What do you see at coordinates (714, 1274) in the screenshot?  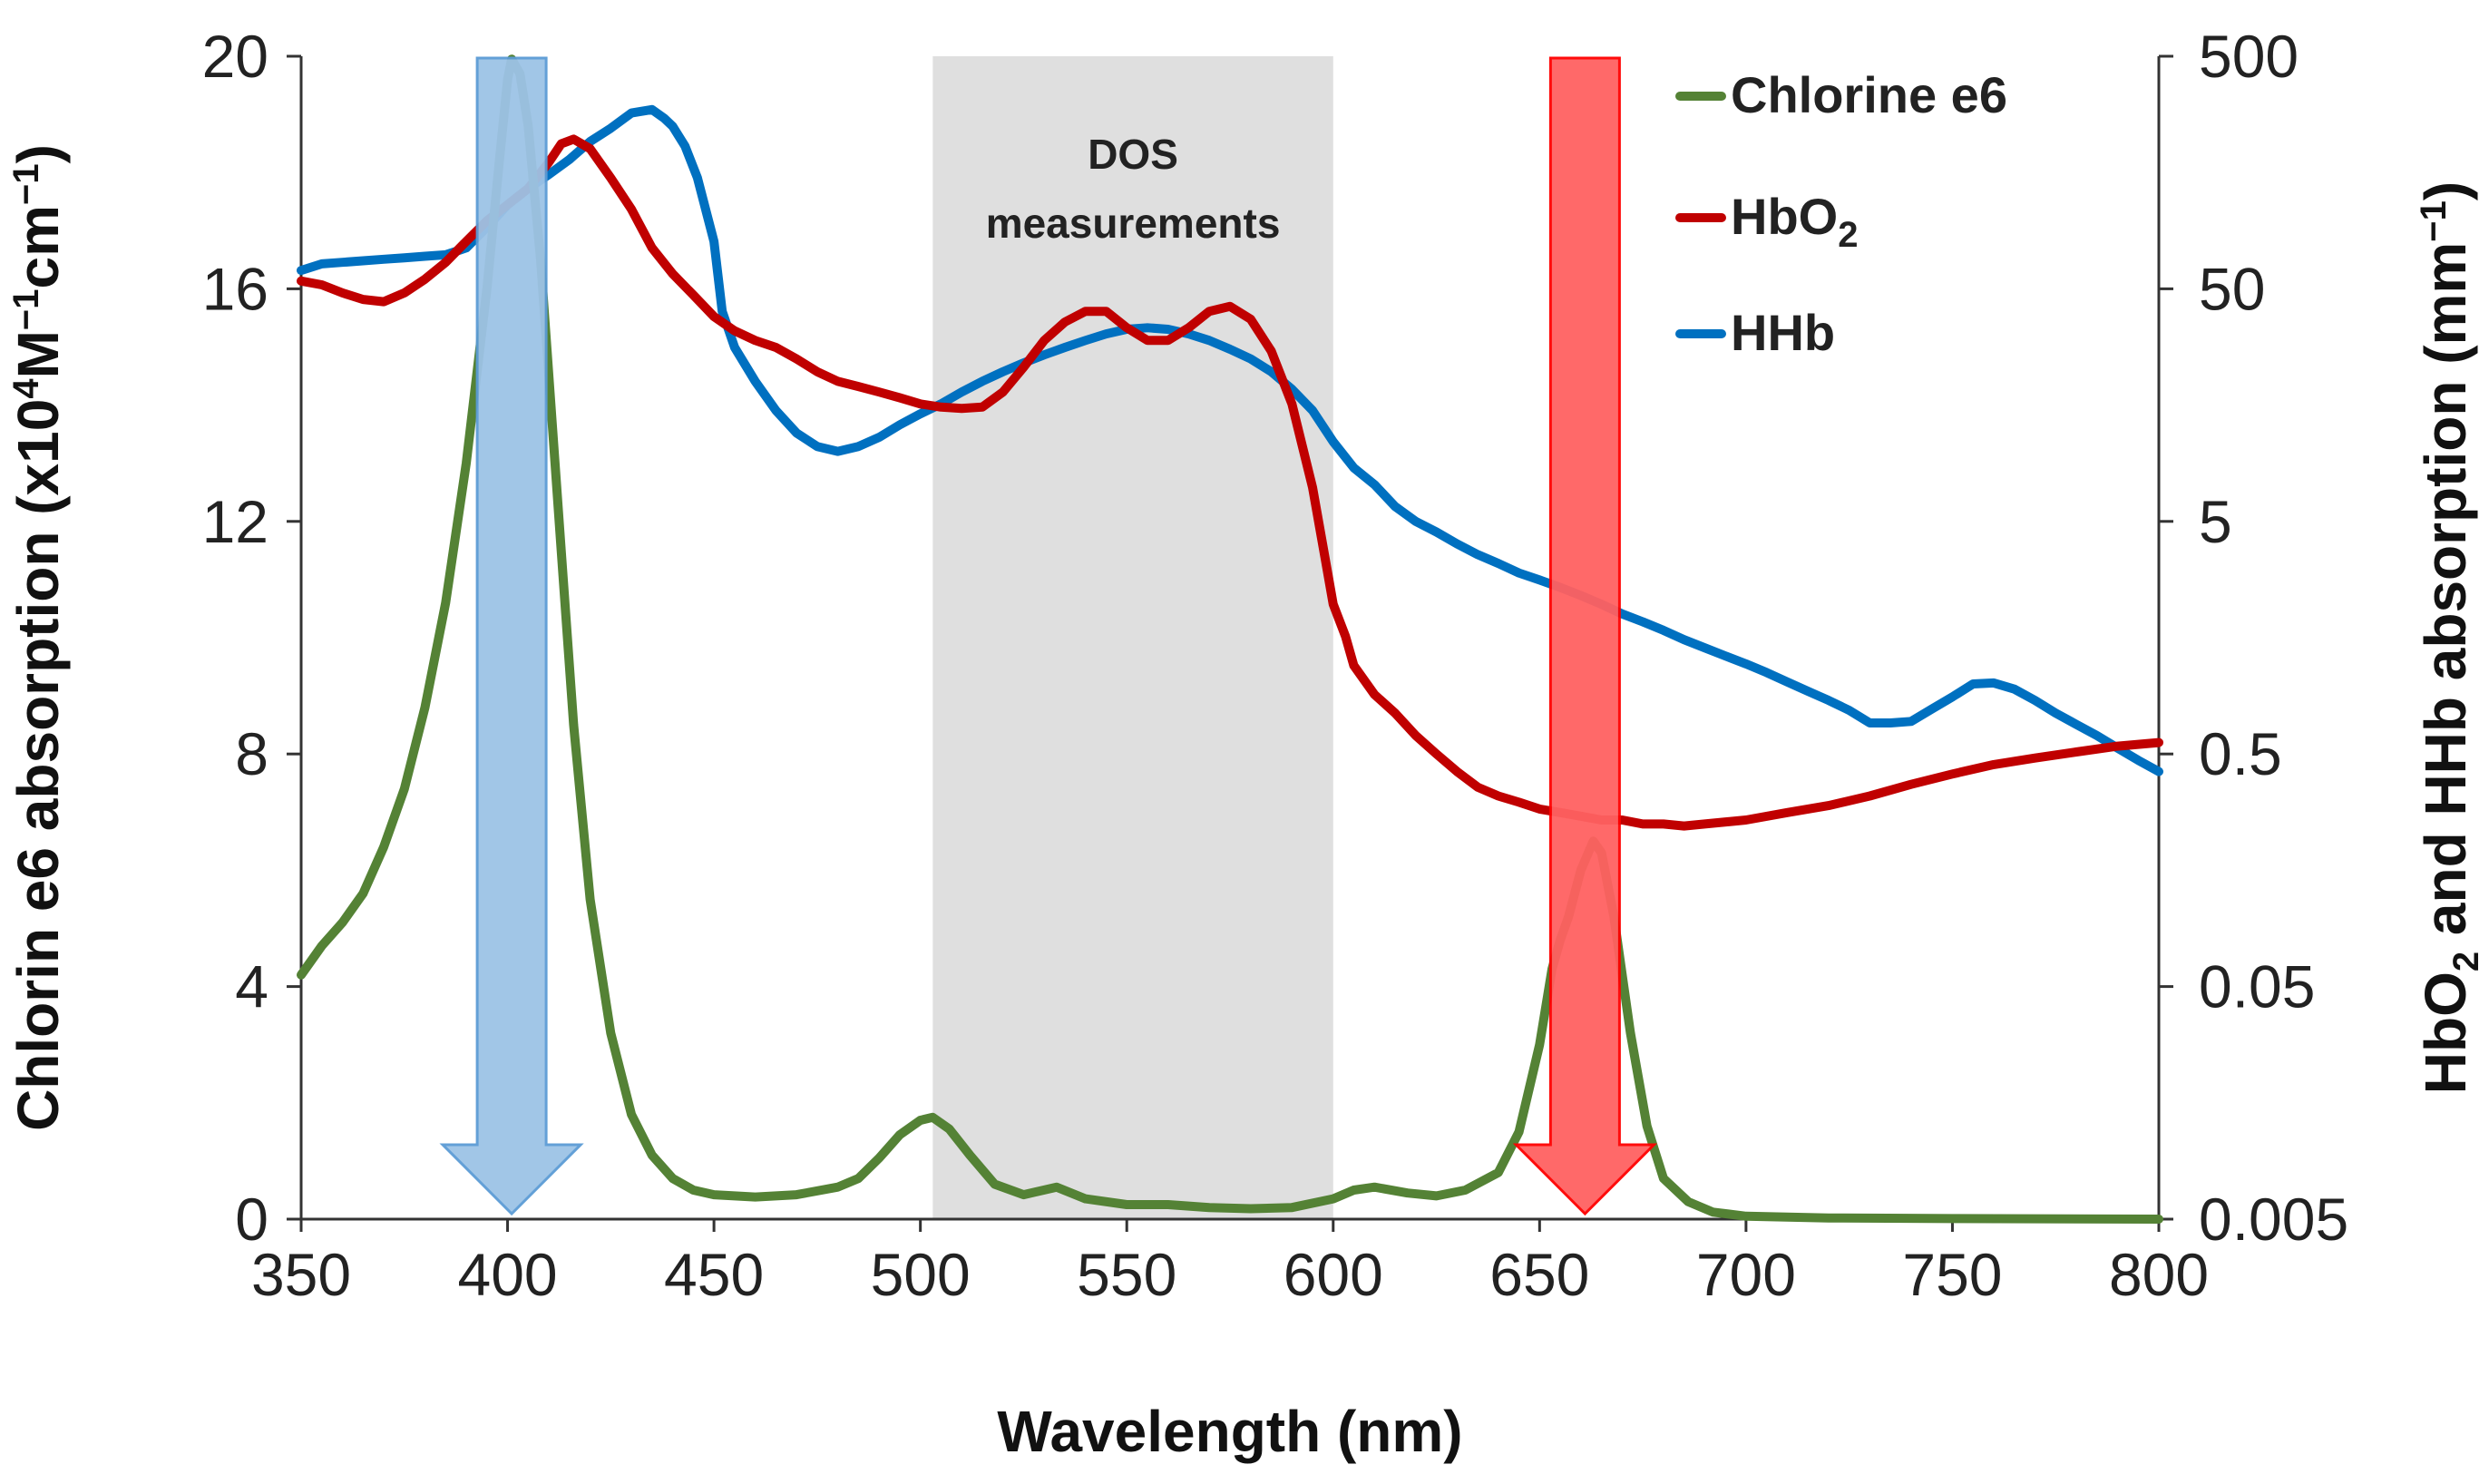 I see `x-tick-label: 450` at bounding box center [714, 1274].